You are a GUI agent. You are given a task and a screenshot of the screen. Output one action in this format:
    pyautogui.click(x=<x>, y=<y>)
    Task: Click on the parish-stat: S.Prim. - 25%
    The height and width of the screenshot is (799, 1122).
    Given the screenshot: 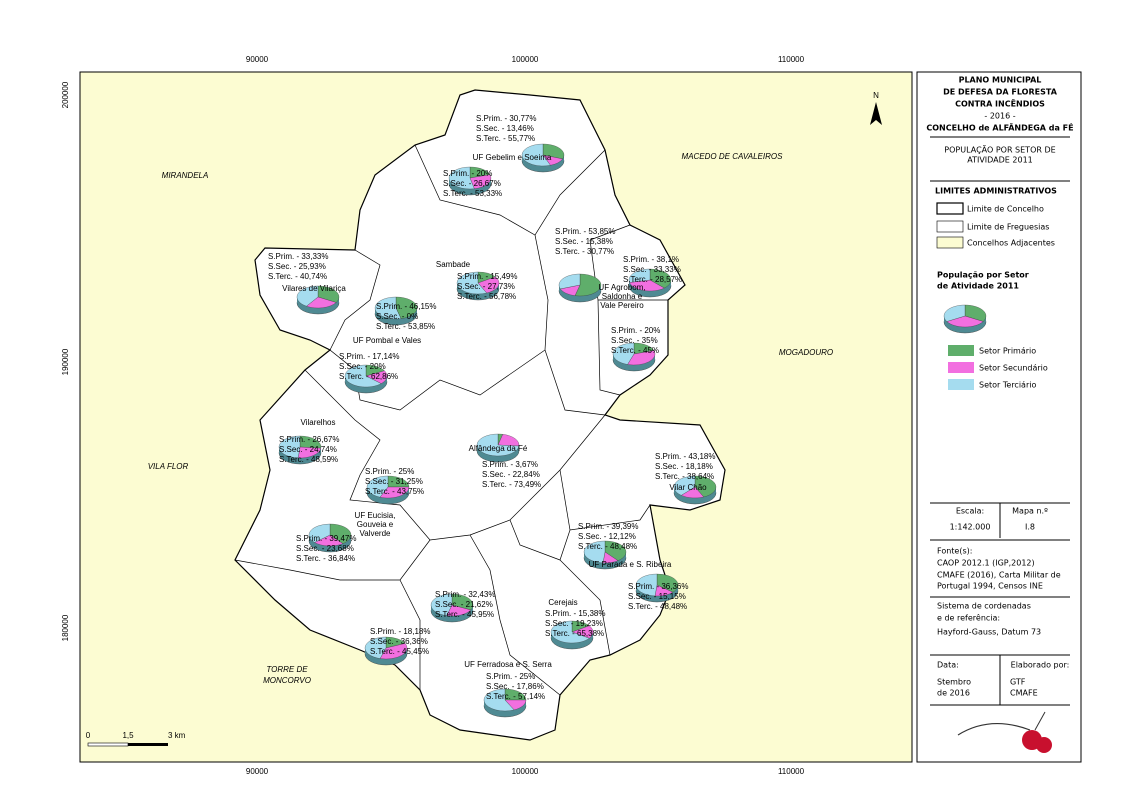 What is the action you would take?
    pyautogui.click(x=510, y=676)
    